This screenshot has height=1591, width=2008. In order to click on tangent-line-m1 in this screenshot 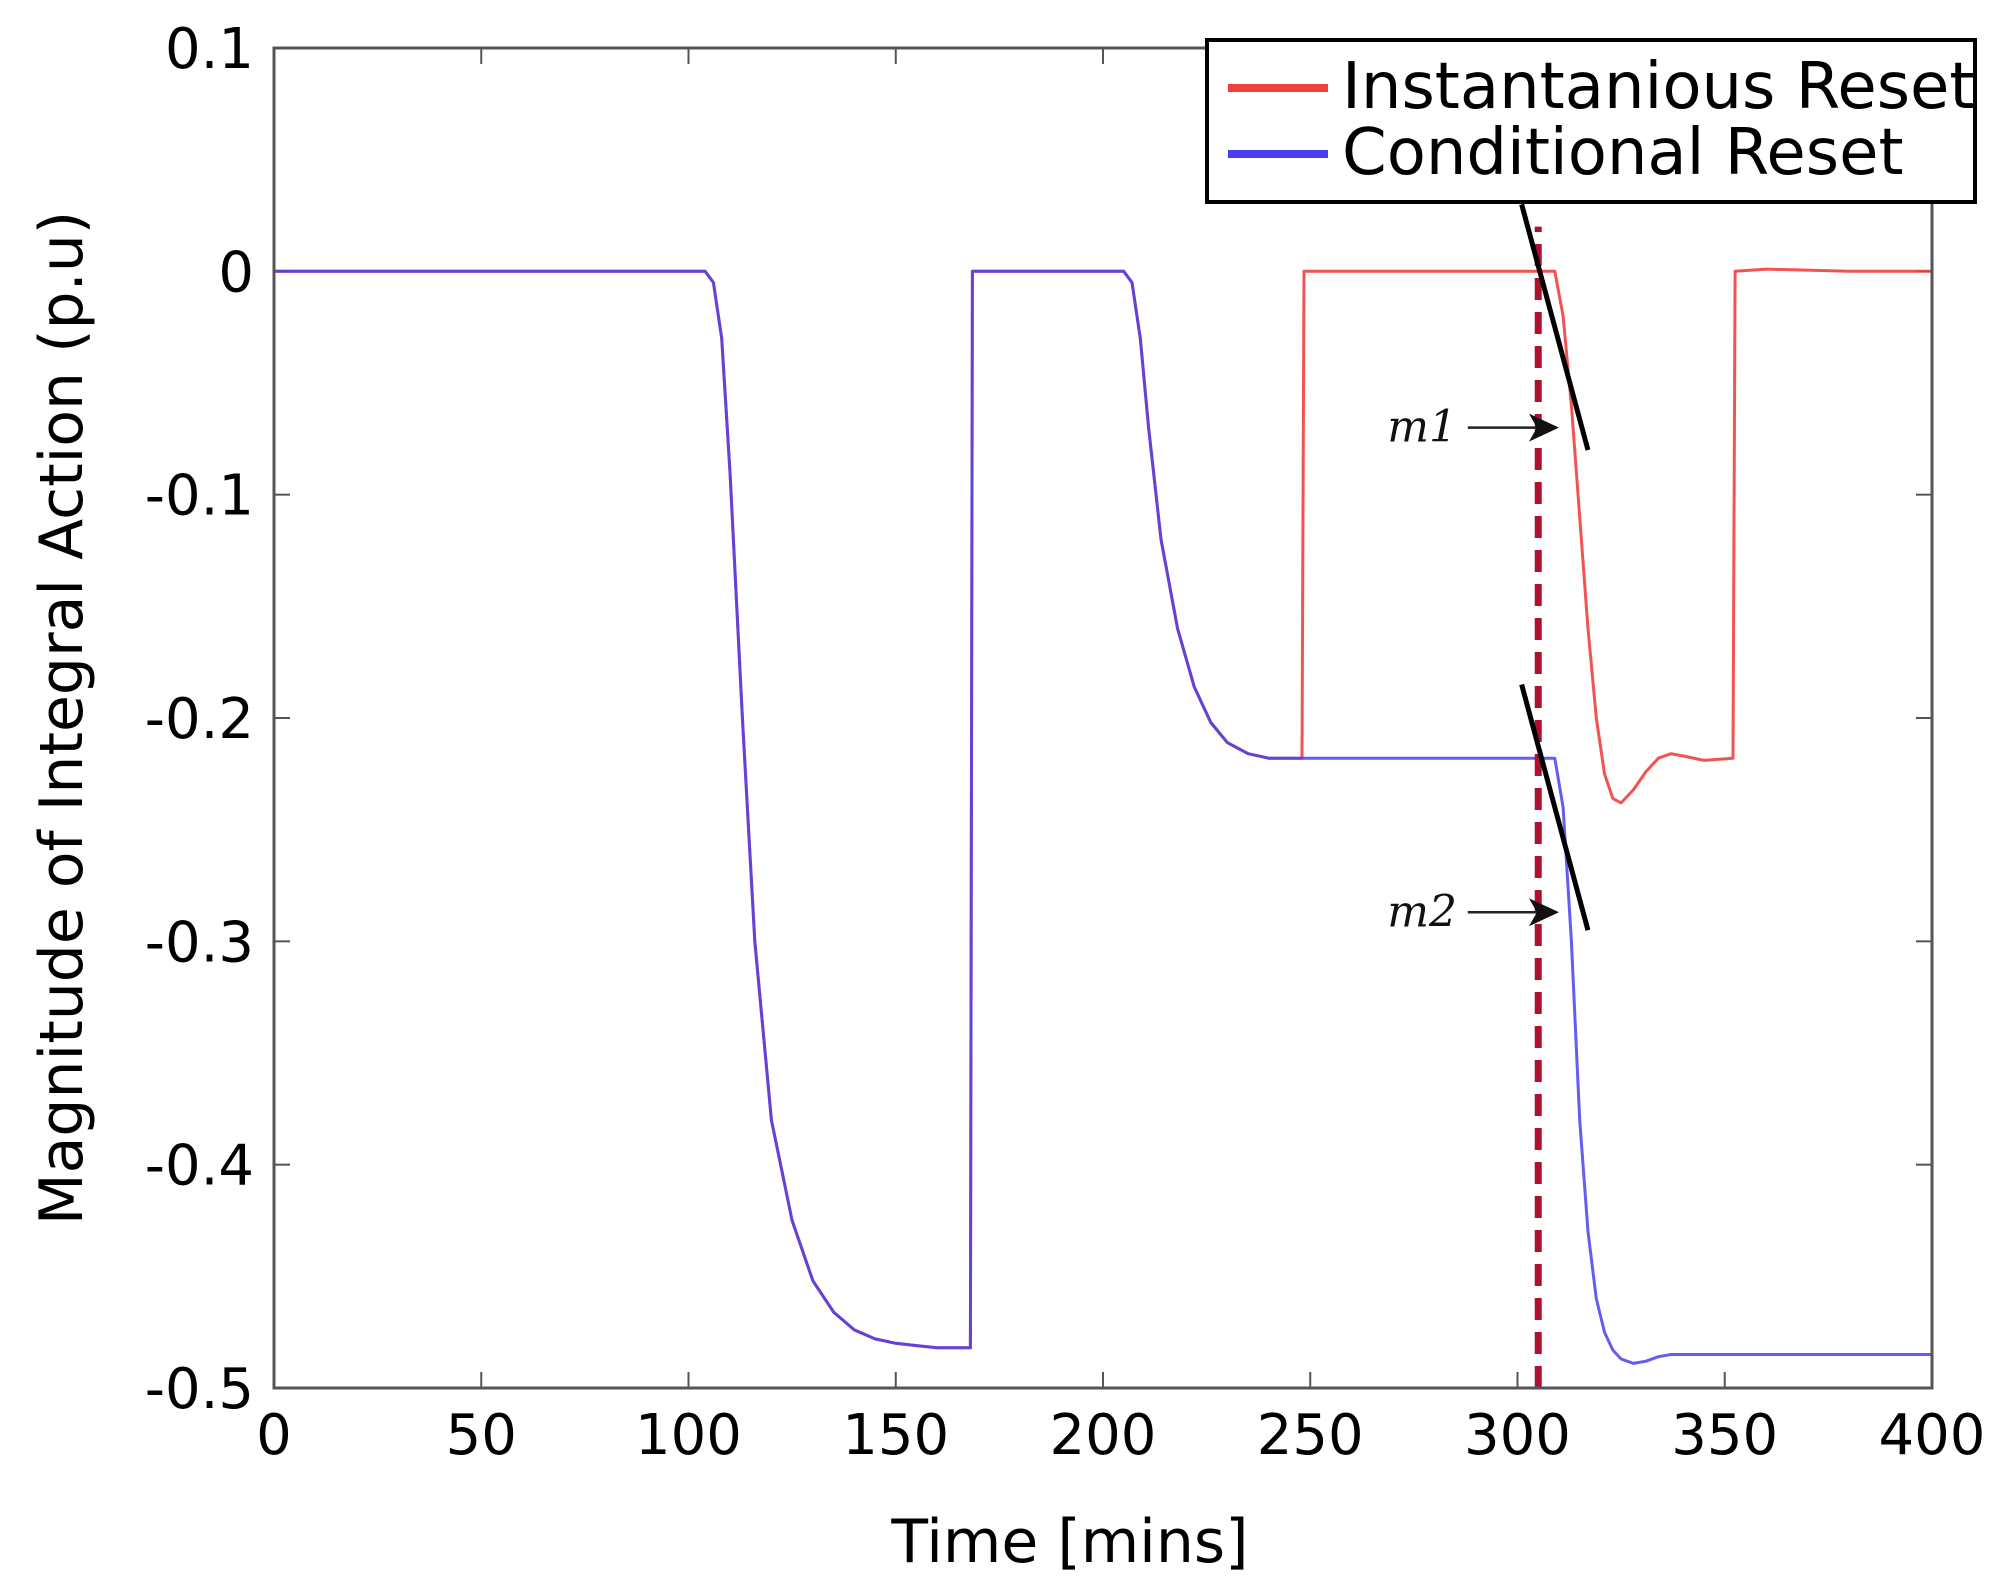, I will do `click(1555, 327)`.